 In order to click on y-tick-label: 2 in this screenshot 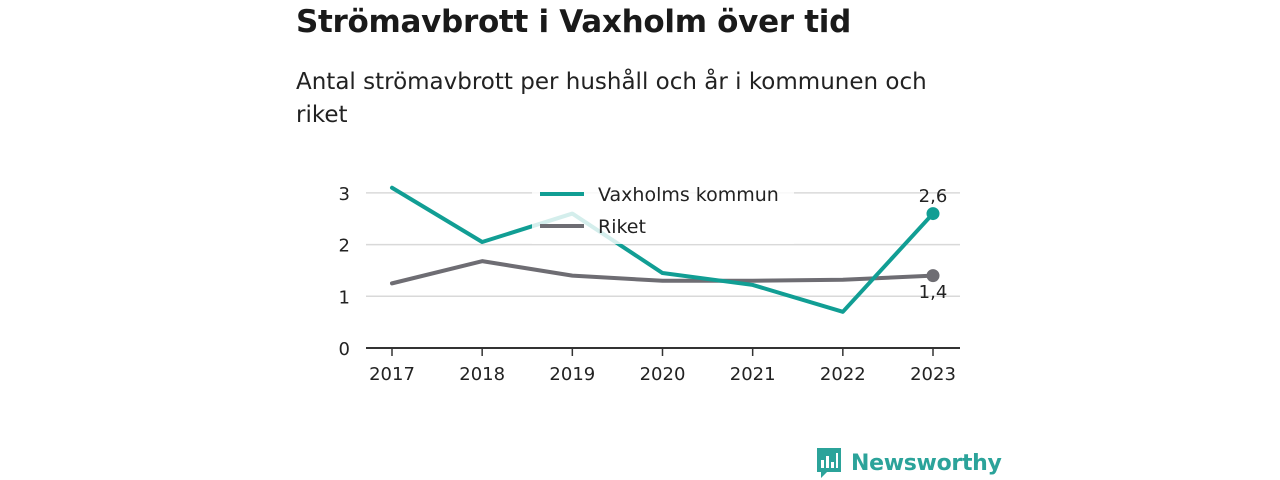, I will do `click(344, 246)`.